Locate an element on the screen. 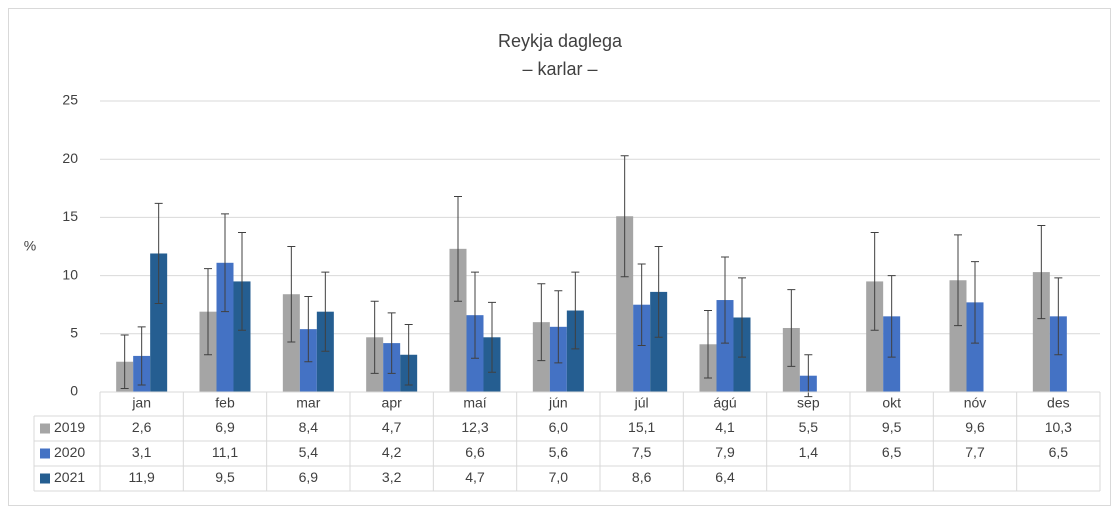 This screenshot has height=513, width=1119. legend-label: 2020 is located at coordinates (69, 452).